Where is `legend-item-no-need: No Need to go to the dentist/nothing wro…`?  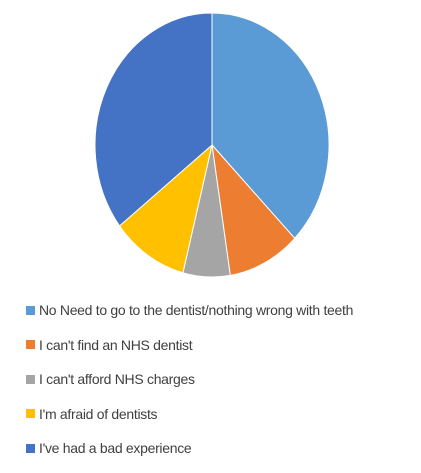 legend-item-no-need: No Need to go to the dentist/nothing wro… is located at coordinates (221, 310).